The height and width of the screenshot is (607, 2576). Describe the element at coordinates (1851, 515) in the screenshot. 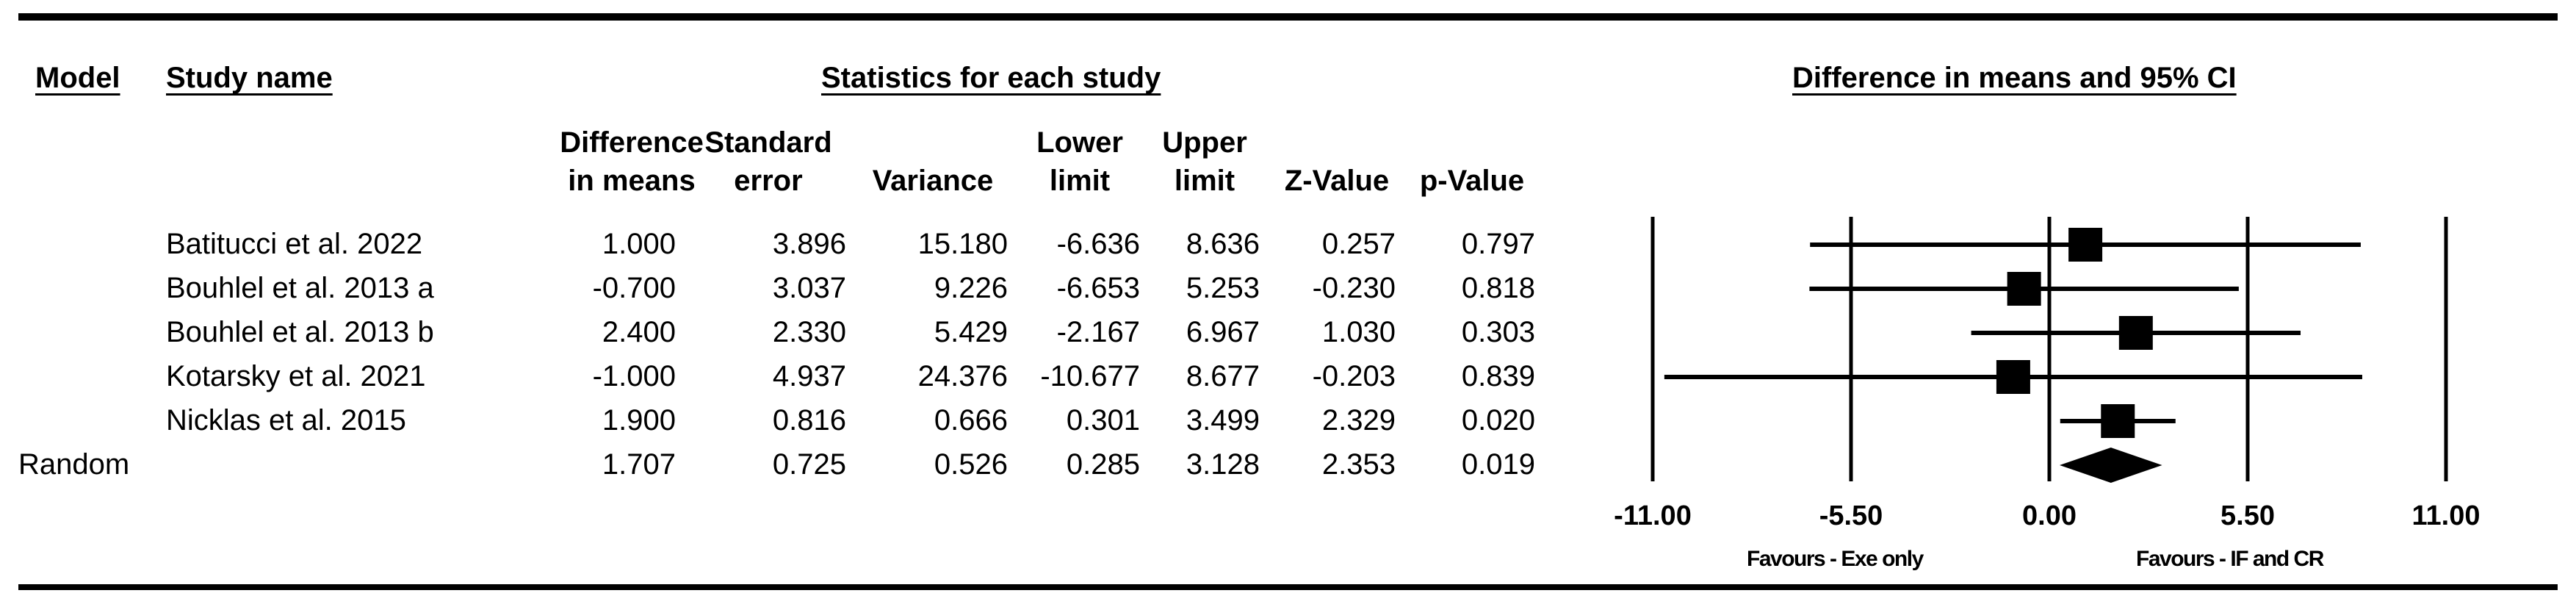

I see `x-tick-label: -5.50` at that location.